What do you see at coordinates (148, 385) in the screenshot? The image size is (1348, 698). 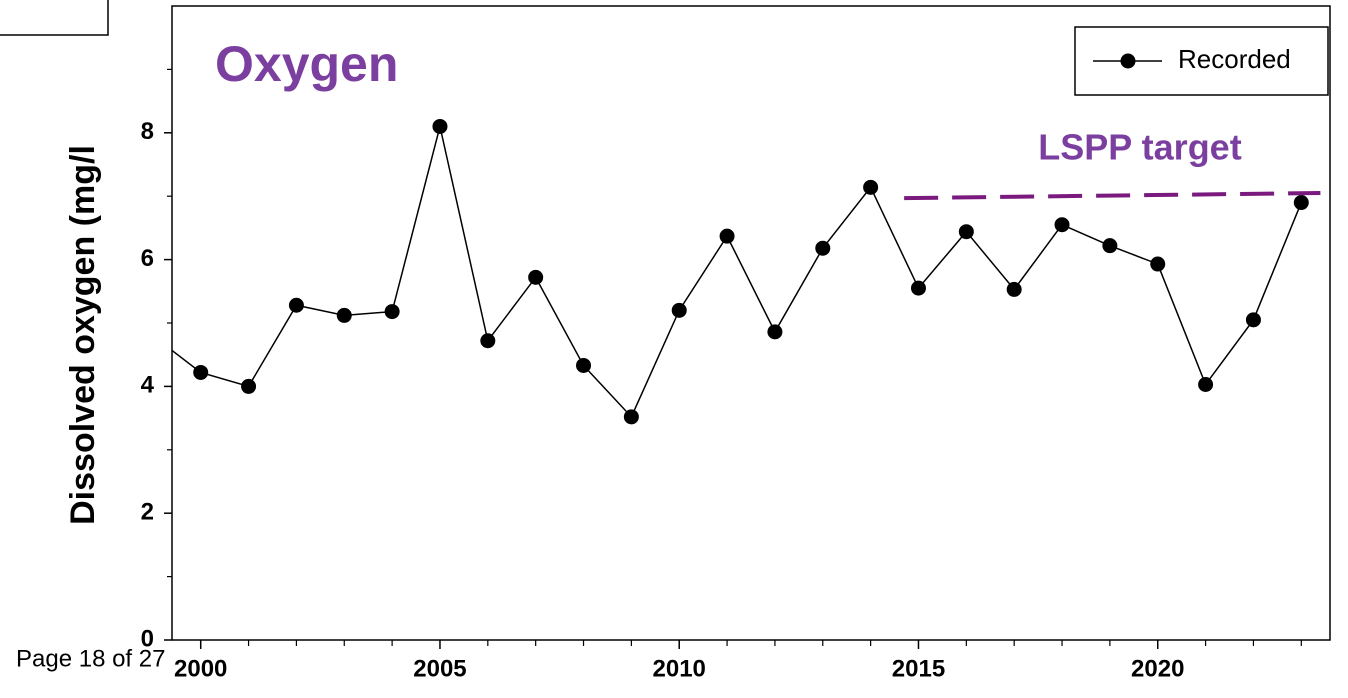 I see `y-tick-label: 4` at bounding box center [148, 385].